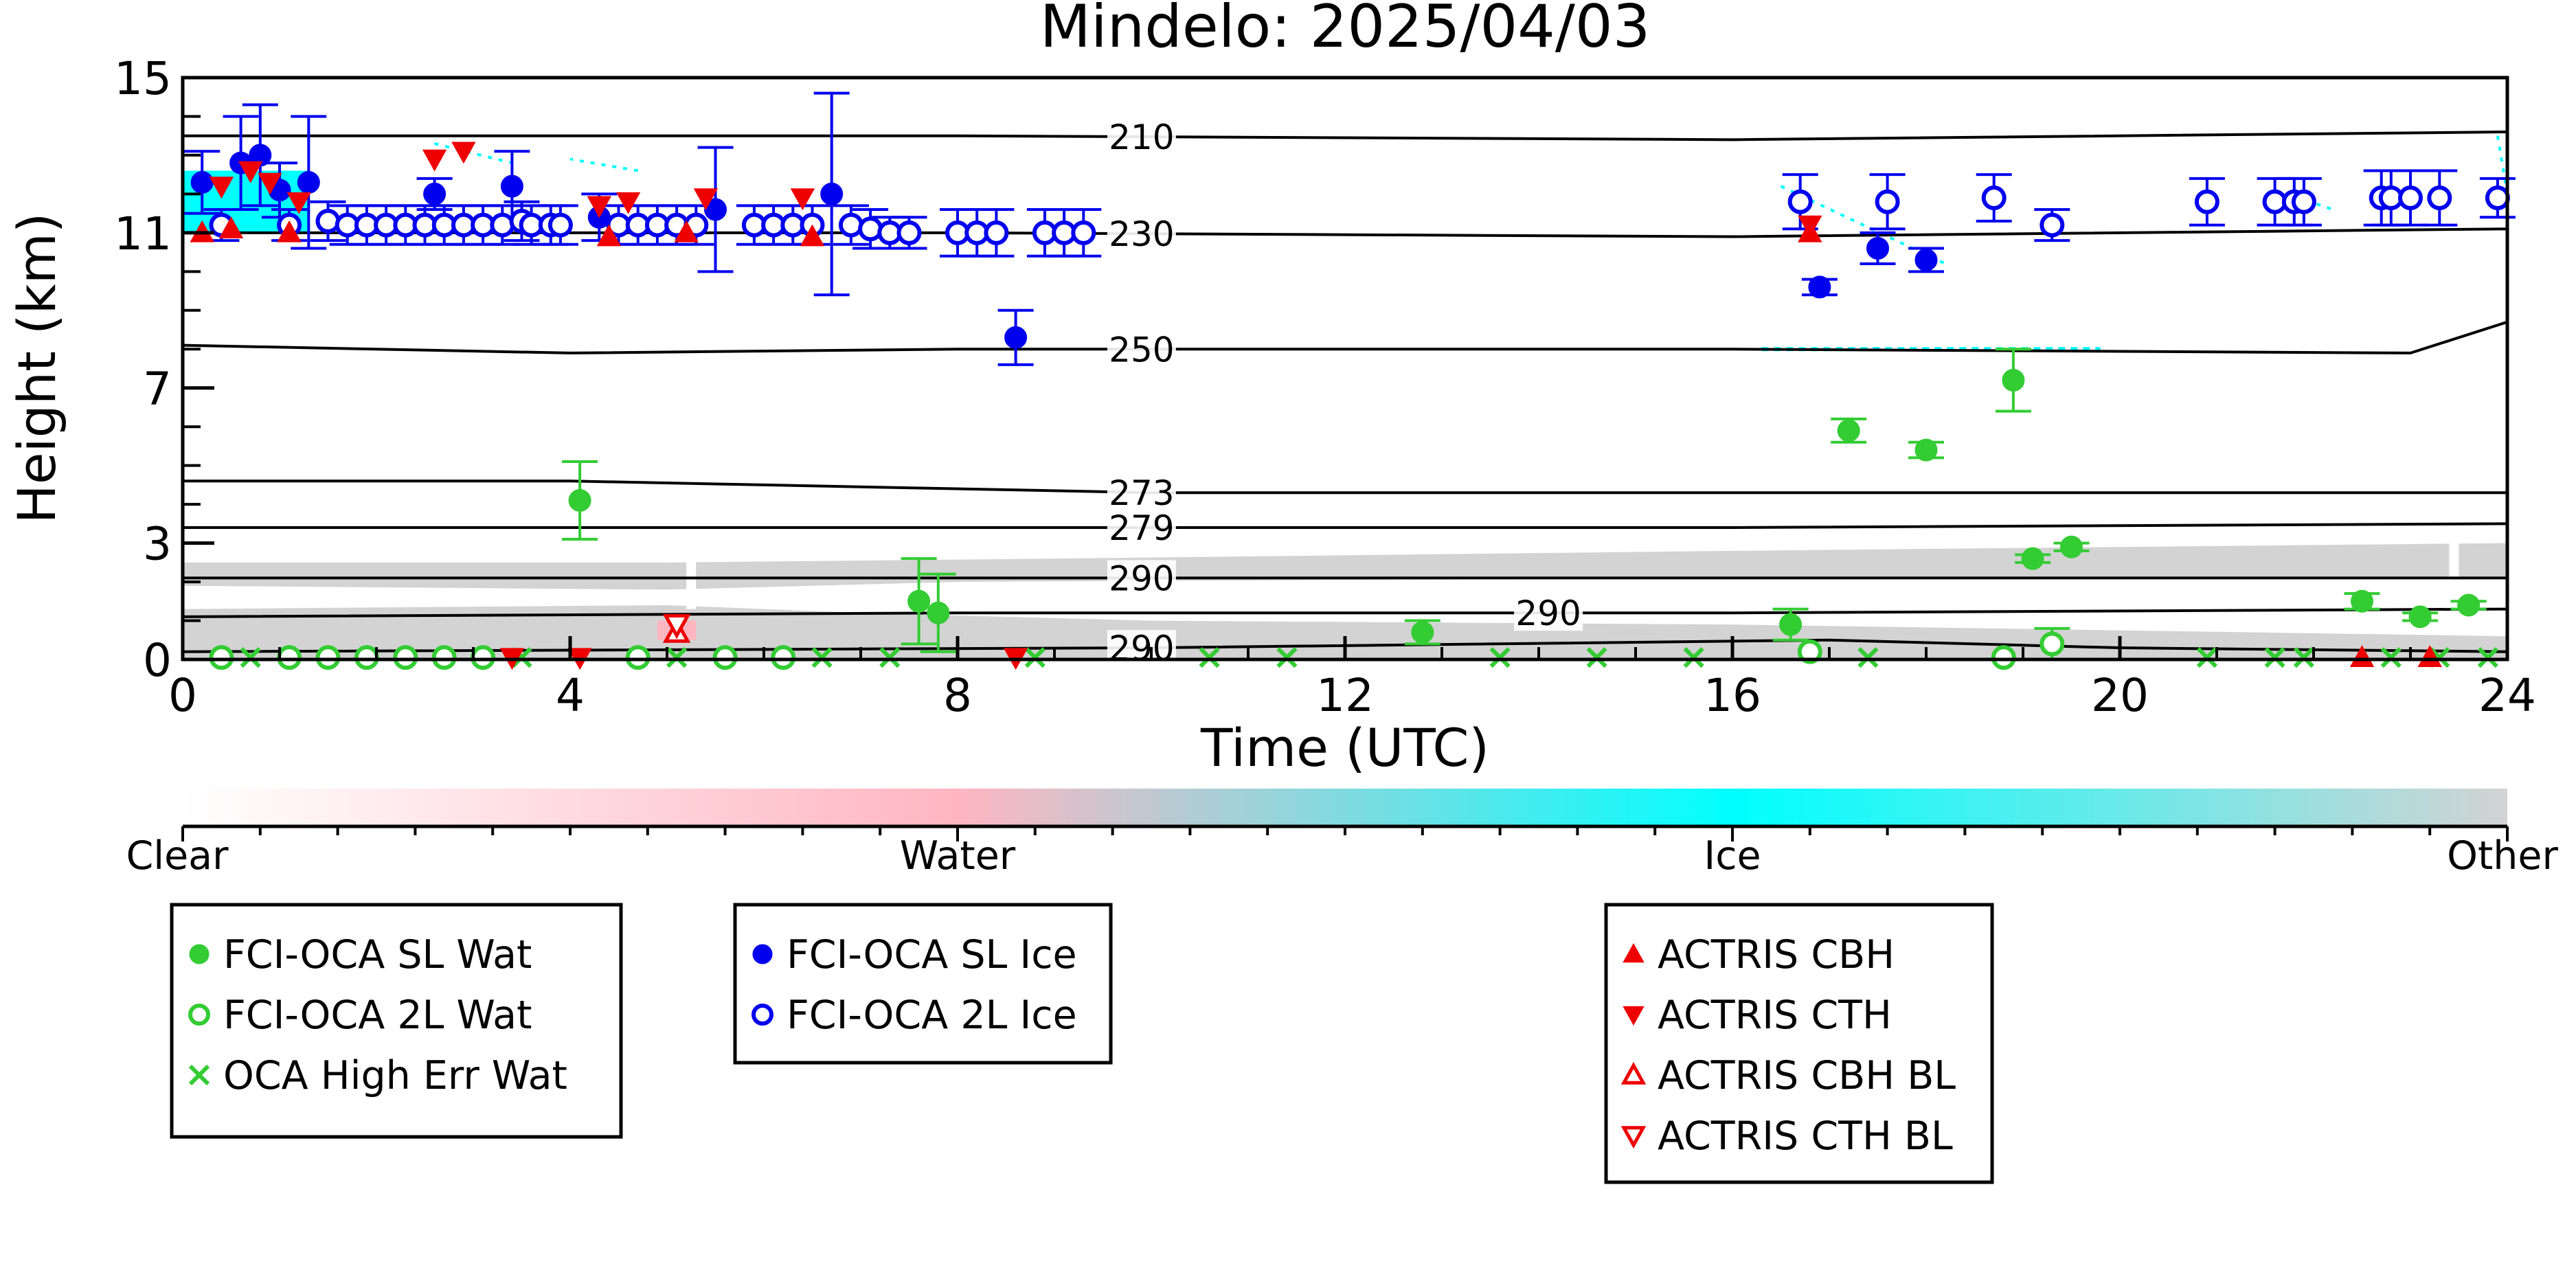 The height and width of the screenshot is (1288, 2576). I want to click on legend-label: ACTRIS CTH BL, so click(1805, 1136).